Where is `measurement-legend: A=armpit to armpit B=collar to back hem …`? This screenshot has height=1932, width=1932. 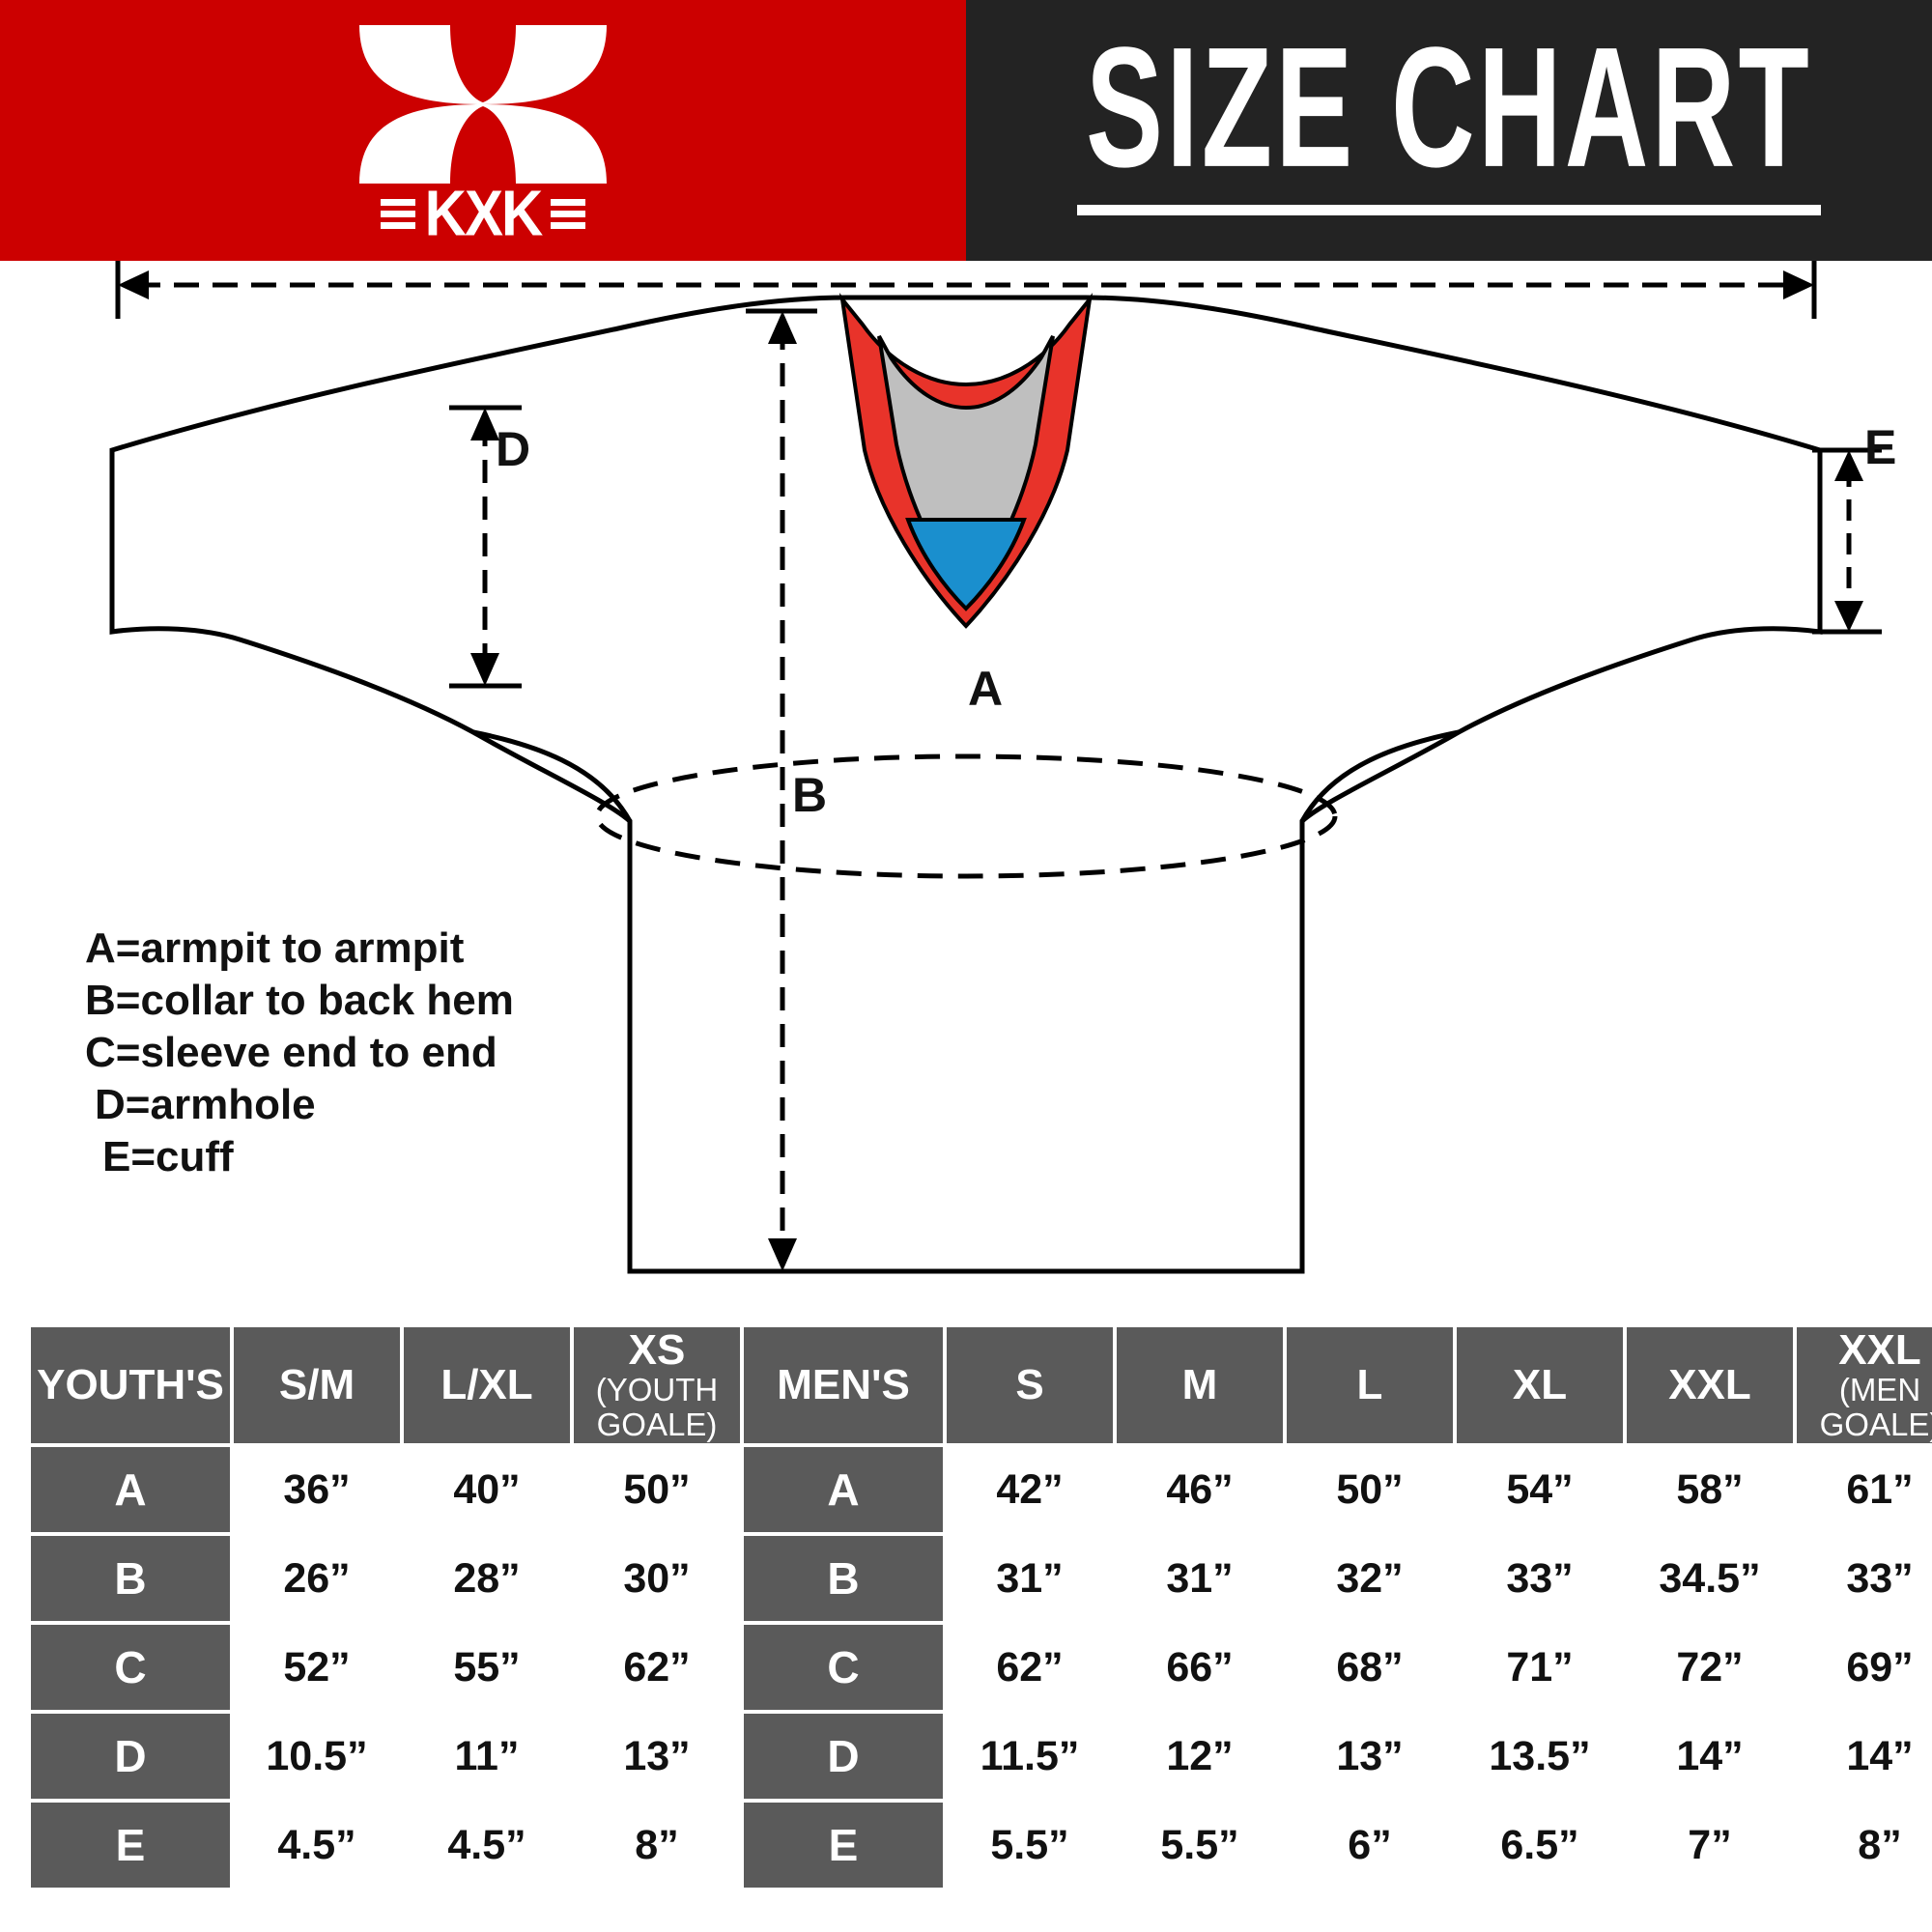 measurement-legend: A=armpit to armpit B=collar to back hem … is located at coordinates (355, 1053).